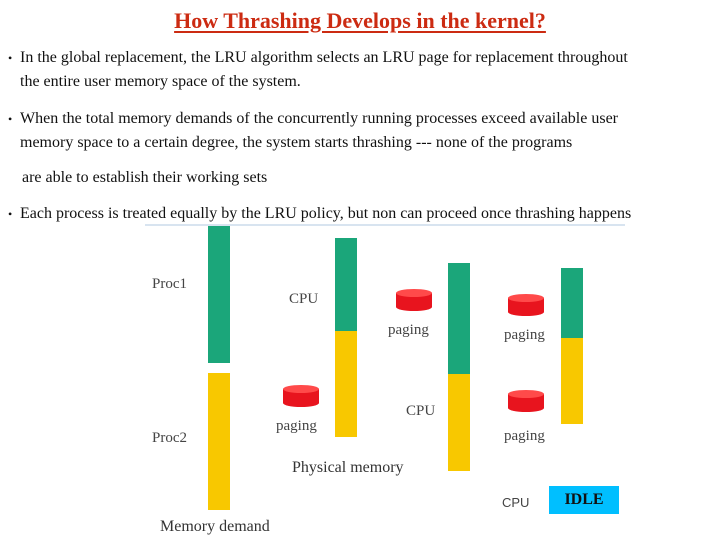 This screenshot has width=720, height=540. What do you see at coordinates (145, 177) in the screenshot?
I see `bullet-continuation: are able to establish their working sets` at bounding box center [145, 177].